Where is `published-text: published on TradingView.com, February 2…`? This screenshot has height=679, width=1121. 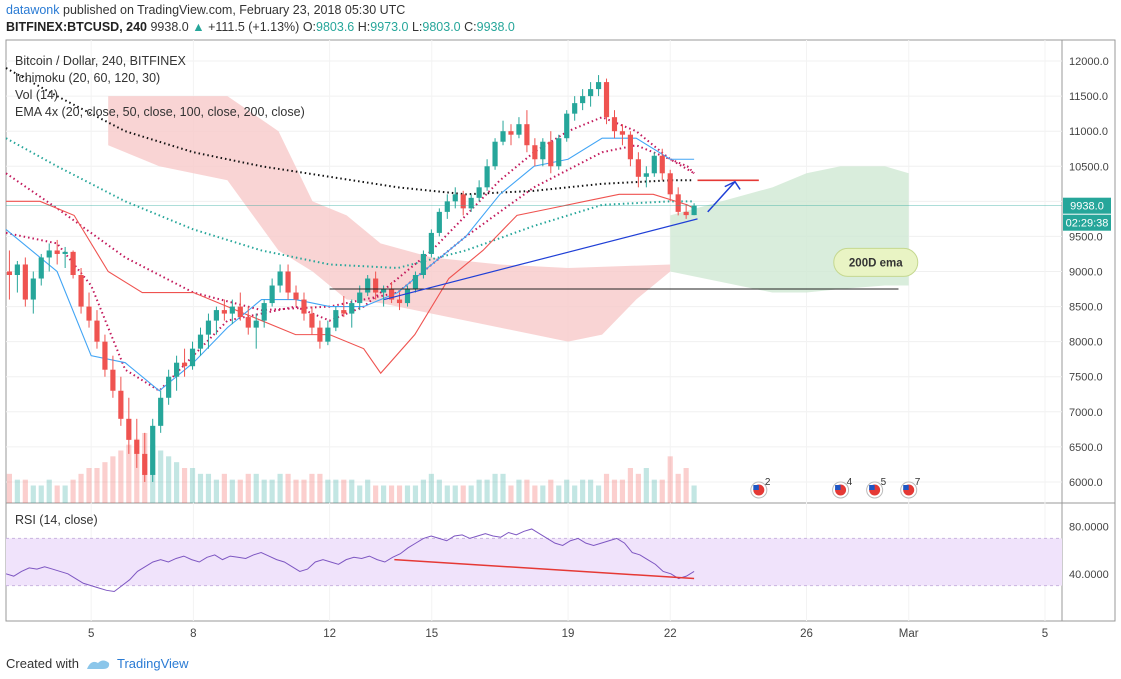
published-text: published on TradingView.com, February 2… is located at coordinates (234, 10).